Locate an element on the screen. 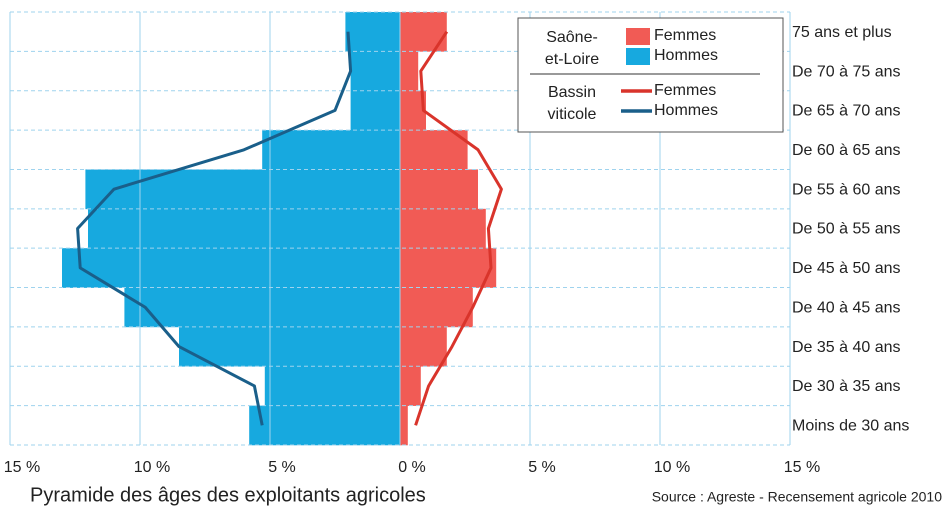 This screenshot has width=948, height=506. y-tick-label: Moins de 30 ans is located at coordinates (850, 426).